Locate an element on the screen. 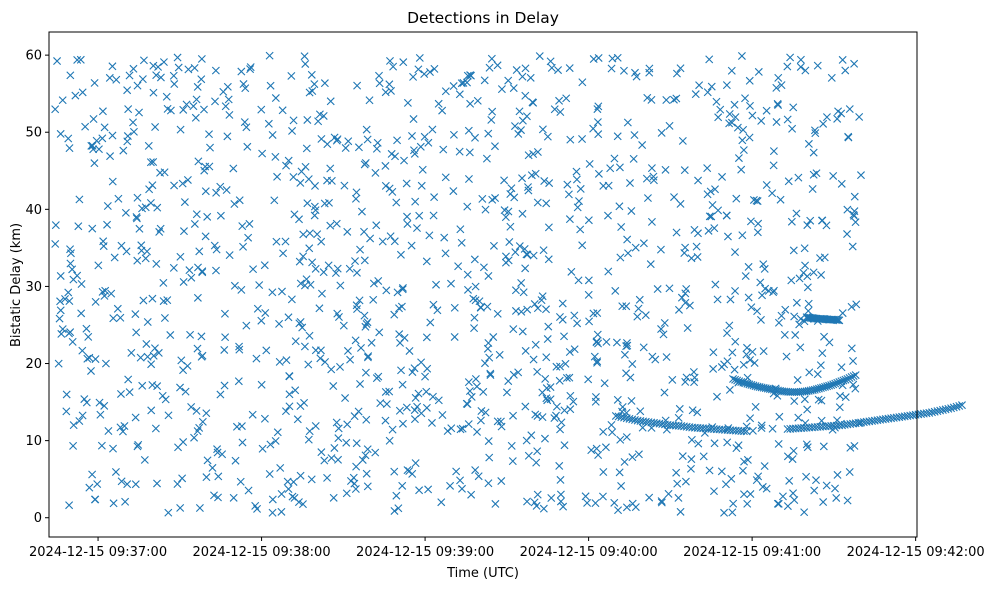 The height and width of the screenshot is (590, 989). y-tick-label: 40 is located at coordinates (33, 210).